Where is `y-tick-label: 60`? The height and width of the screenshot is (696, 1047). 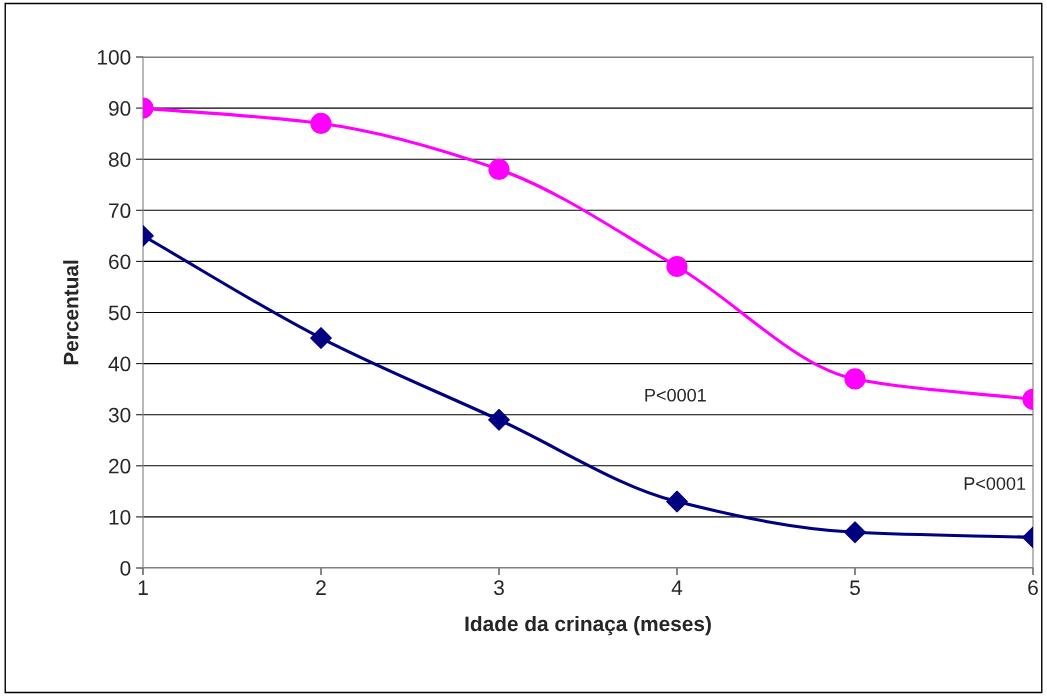
y-tick-label: 60 is located at coordinates (120, 262).